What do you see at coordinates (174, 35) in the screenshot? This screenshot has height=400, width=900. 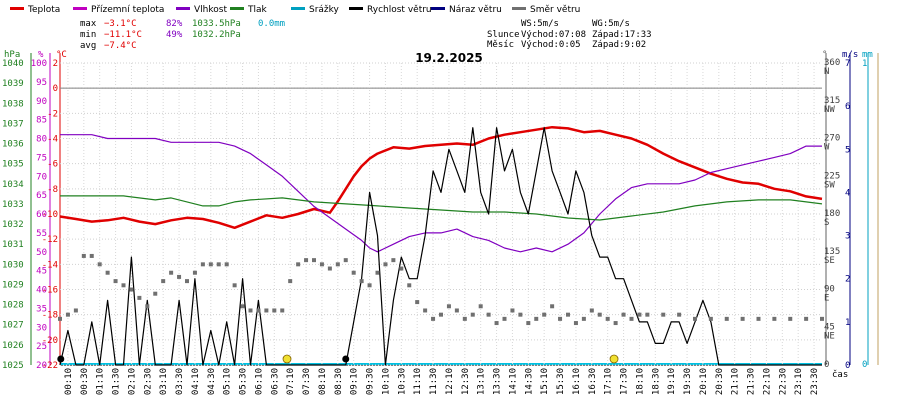 I see `stat-min-hum: 49%` at bounding box center [174, 35].